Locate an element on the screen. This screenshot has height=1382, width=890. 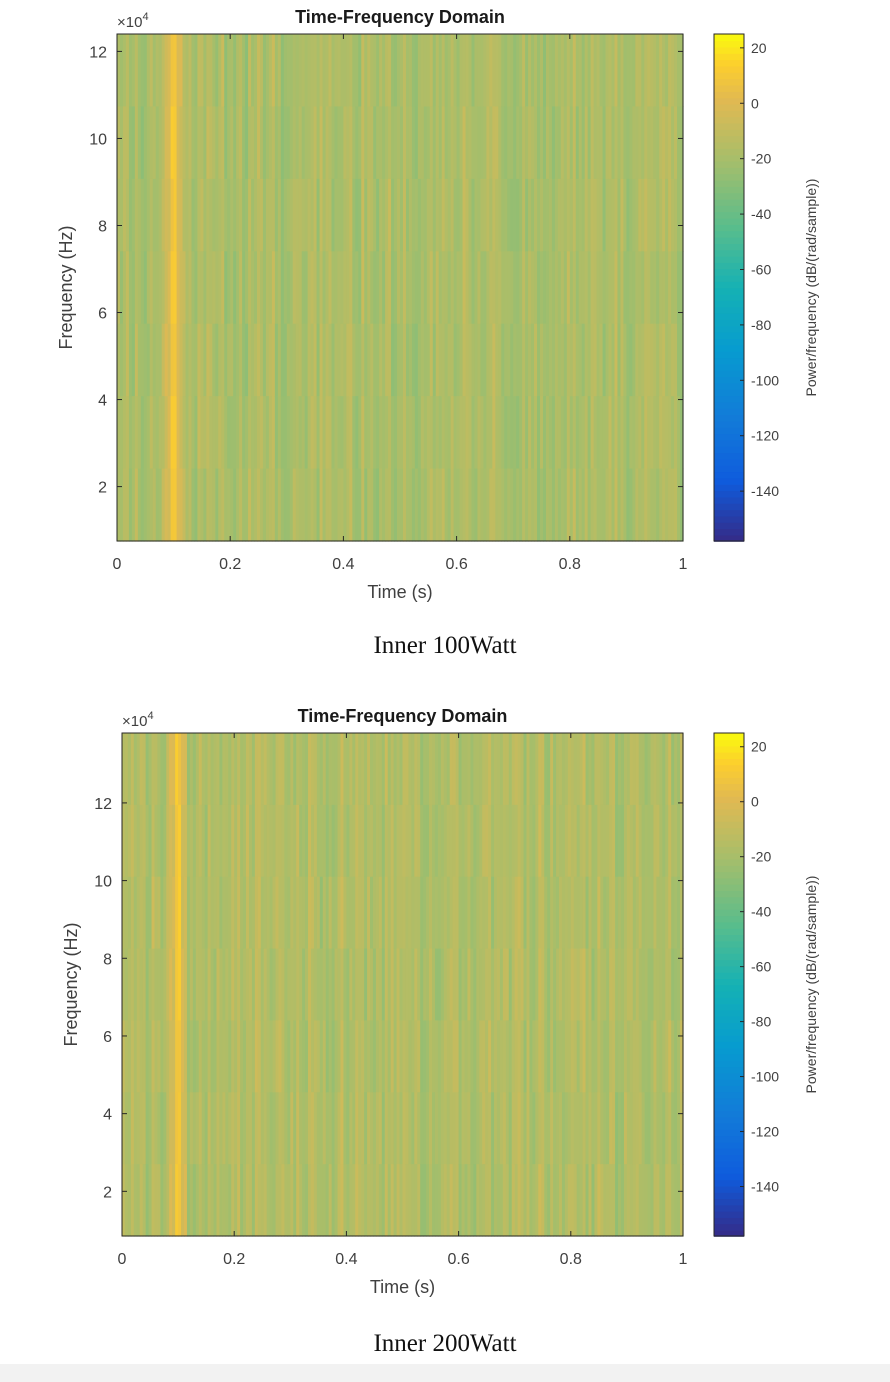
y-tick-label: 4 is located at coordinates (107, 1115).